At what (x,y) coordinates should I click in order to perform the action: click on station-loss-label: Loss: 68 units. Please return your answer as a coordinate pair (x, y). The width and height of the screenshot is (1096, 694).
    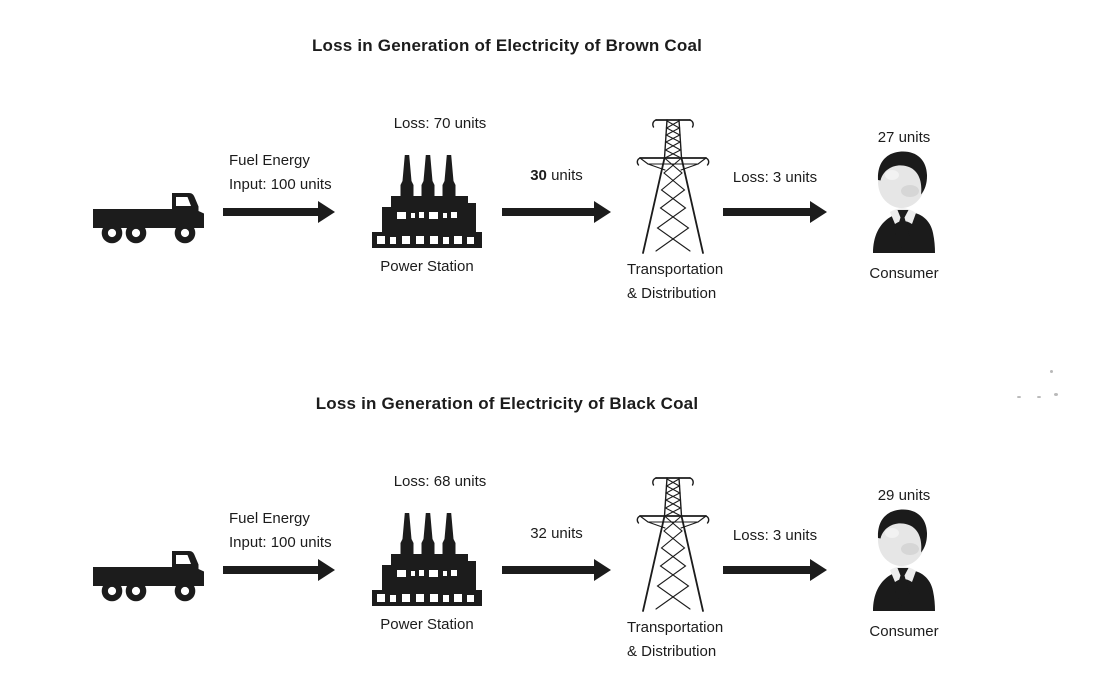
    Looking at the image, I should click on (440, 481).